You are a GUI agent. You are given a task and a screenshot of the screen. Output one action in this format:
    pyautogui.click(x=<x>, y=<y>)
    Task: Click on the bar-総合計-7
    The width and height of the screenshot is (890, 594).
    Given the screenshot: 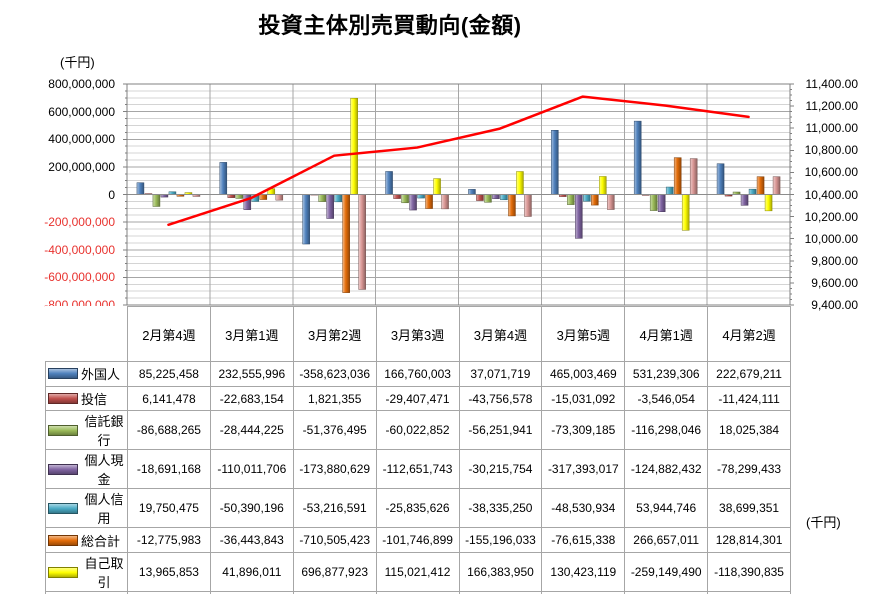 What is the action you would take?
    pyautogui.click(x=760, y=185)
    